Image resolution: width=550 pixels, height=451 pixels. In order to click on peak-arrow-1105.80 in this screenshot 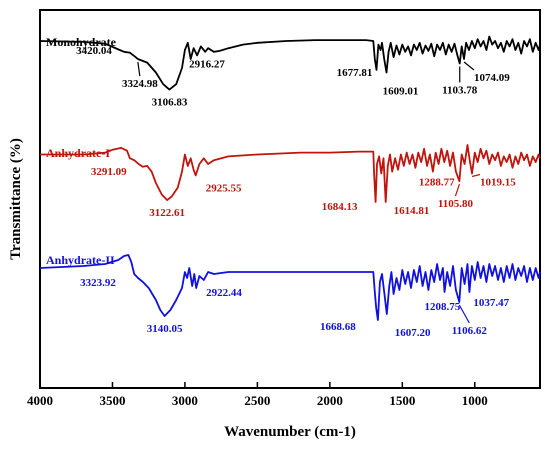, I will do `click(457, 190)`.